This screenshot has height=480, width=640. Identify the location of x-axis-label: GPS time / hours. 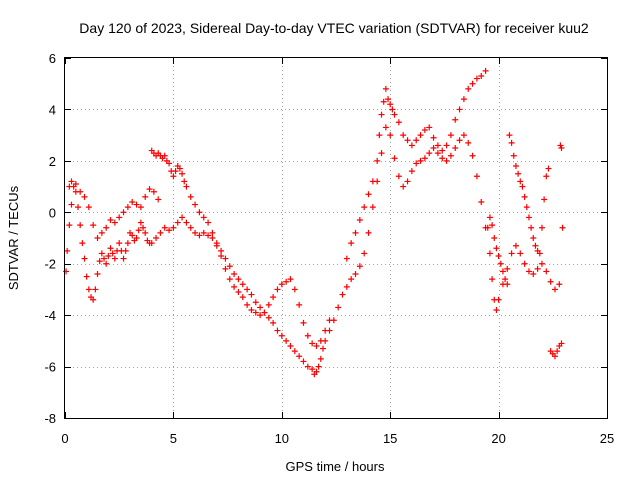
(335, 466).